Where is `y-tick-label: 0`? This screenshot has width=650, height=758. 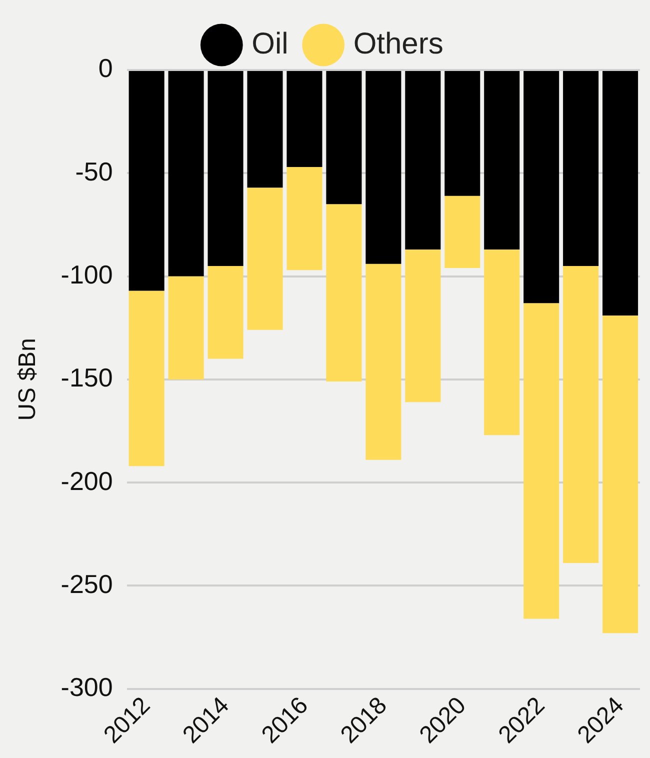
y-tick-label: 0 is located at coordinates (105, 68).